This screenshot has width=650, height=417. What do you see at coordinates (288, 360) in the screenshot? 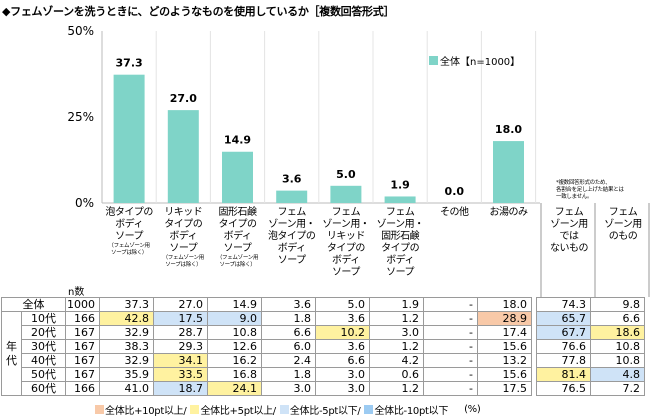
I see `value-cell: 2.4` at bounding box center [288, 360].